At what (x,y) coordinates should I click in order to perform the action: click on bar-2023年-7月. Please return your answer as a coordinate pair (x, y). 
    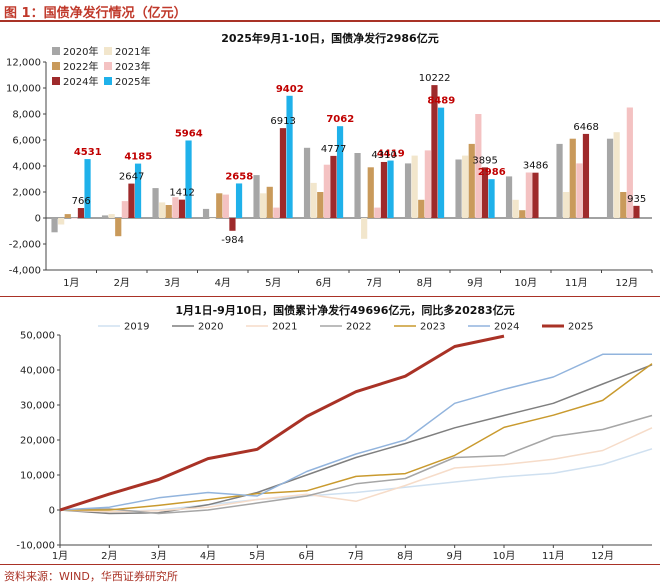
    Looking at the image, I should click on (377, 212).